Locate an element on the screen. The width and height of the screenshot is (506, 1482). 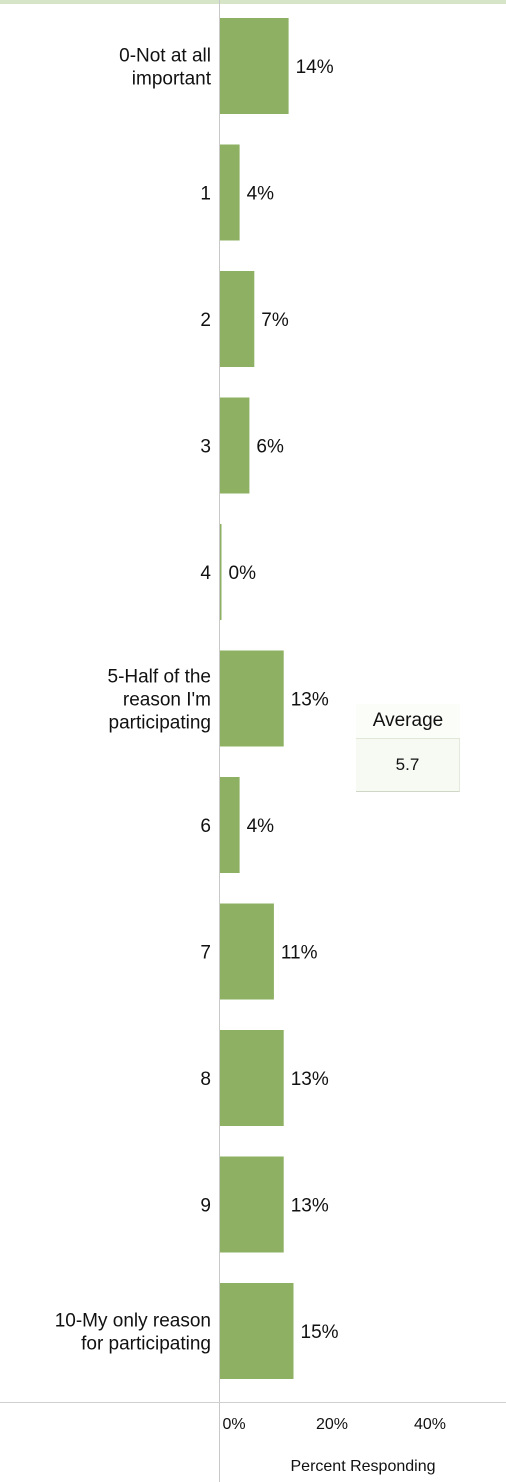
average-summary-box: Average 5.7 is located at coordinates (408, 748).